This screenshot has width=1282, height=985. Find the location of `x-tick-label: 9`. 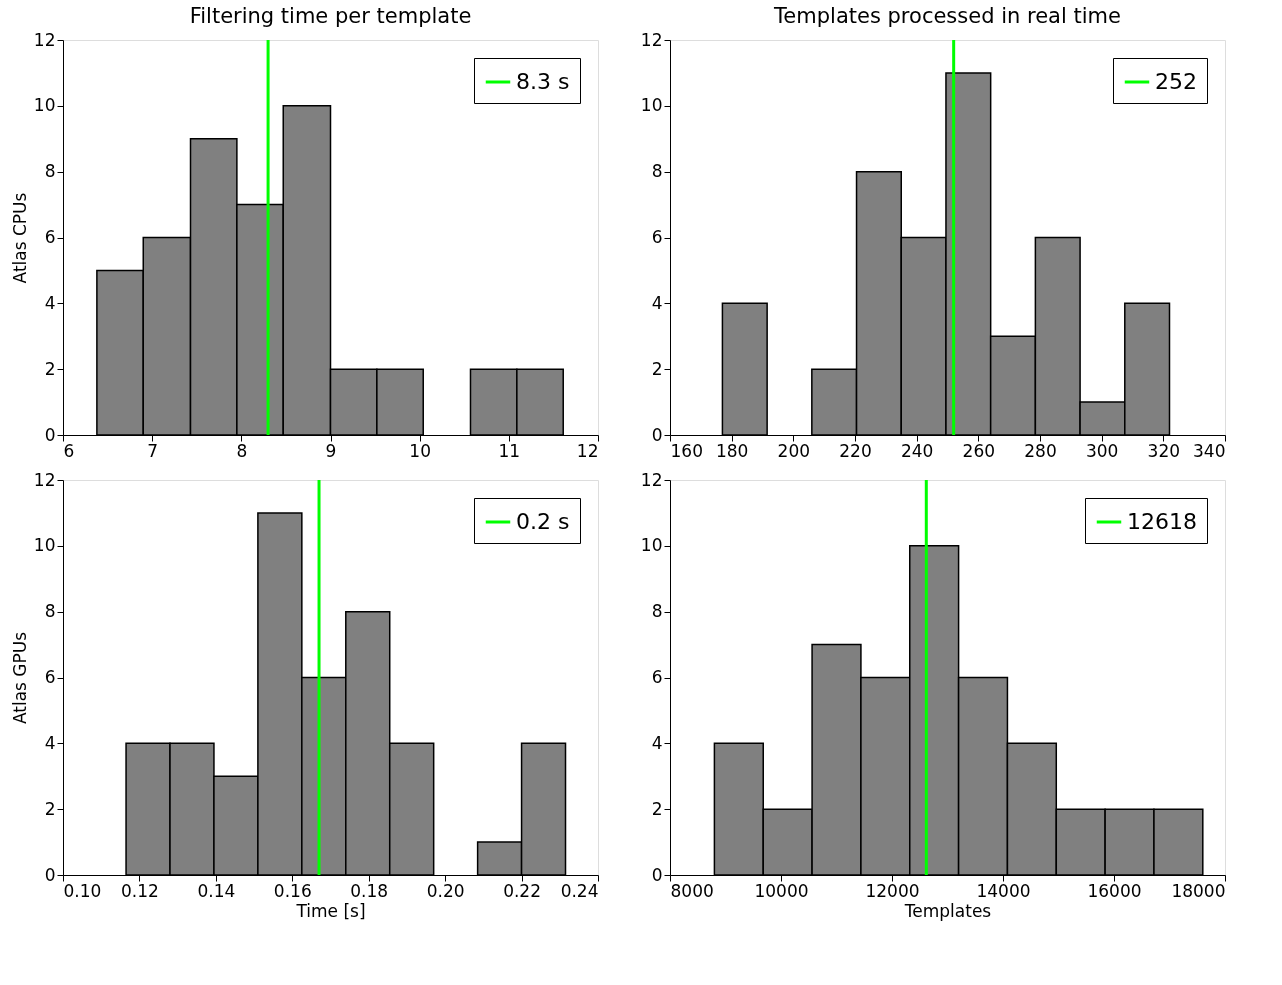

x-tick-label: 9 is located at coordinates (331, 450).